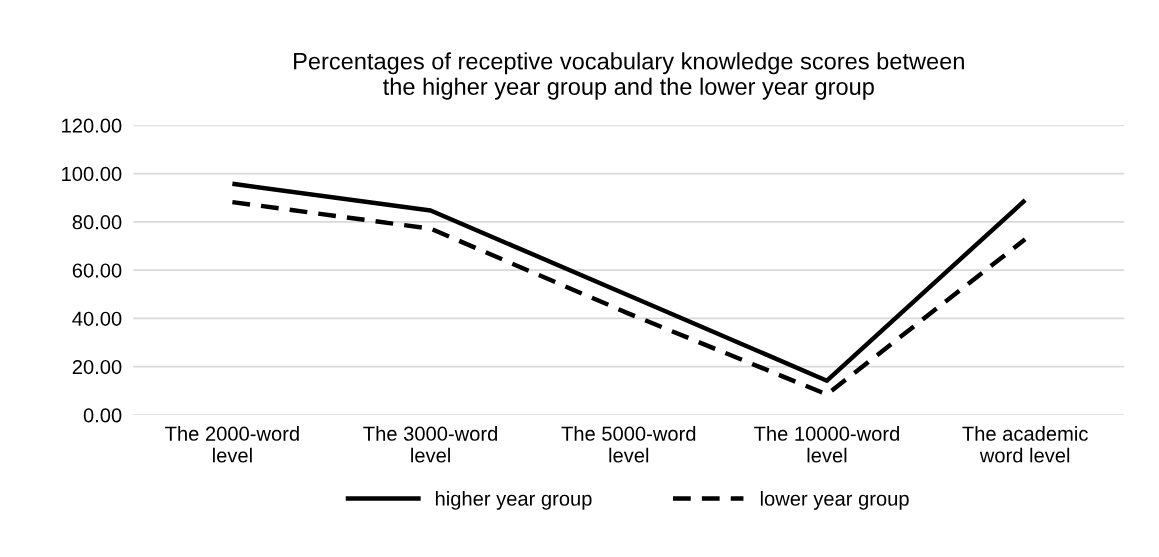 This screenshot has height=557, width=1159. I want to click on legend-label: higher year group, so click(513, 500).